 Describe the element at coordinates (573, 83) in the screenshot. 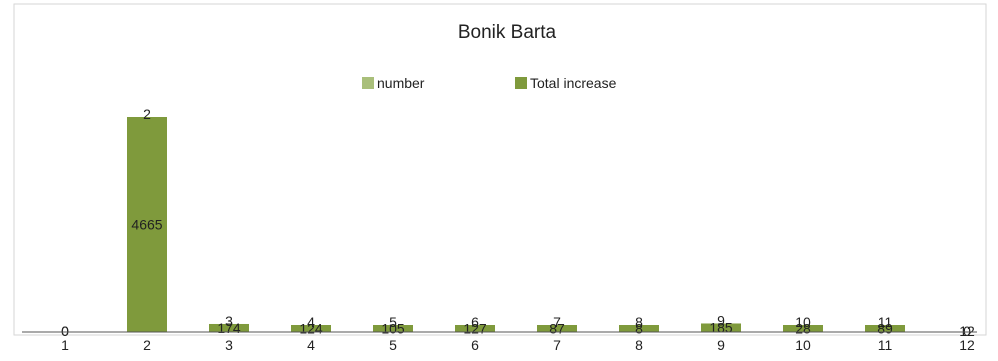

I see `legend-label-1: Total increase` at that location.